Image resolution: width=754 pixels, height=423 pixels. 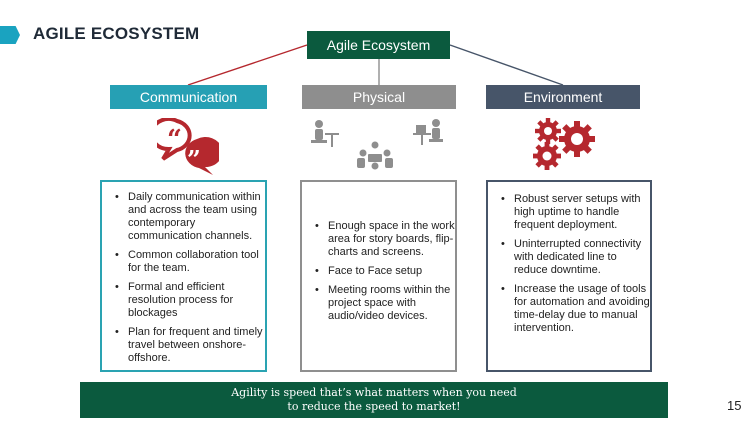 I want to click on center-node: Agile Ecosystem, so click(x=378, y=45).